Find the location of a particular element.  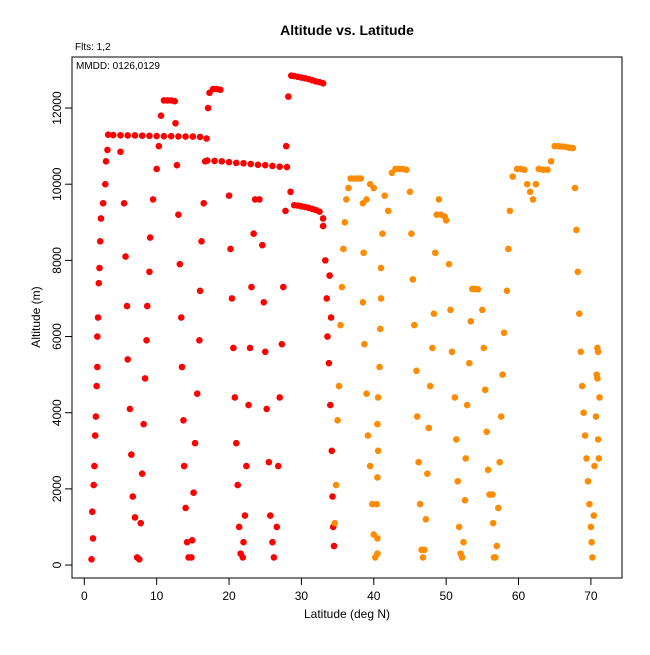

y-axis-label: Altitude (m) is located at coordinates (36, 316).